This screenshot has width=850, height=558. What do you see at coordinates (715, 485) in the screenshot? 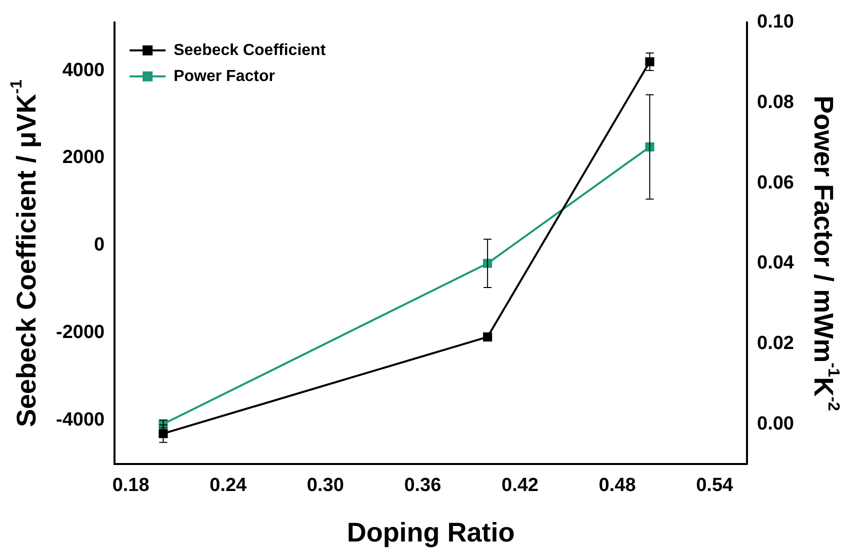
I see `x-tick-label: 0.54` at bounding box center [715, 485].